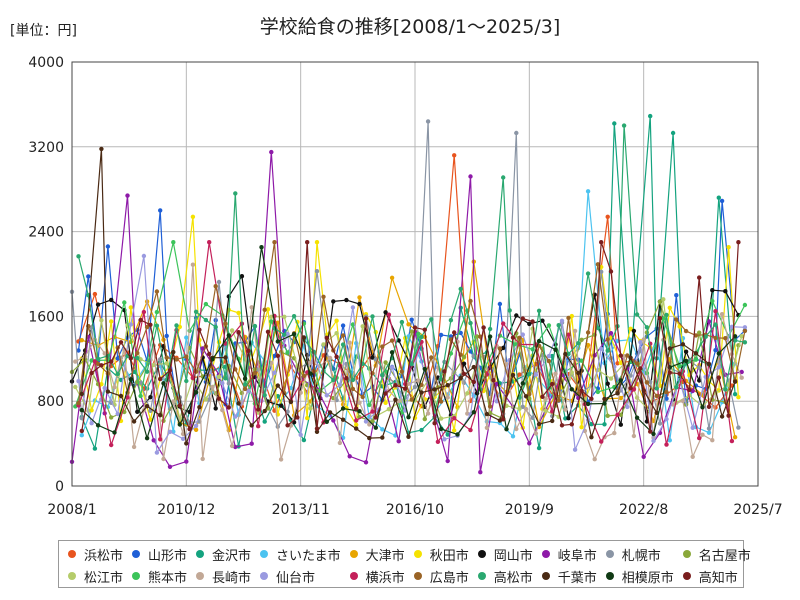 This screenshot has width=800, height=600. I want to click on legend-label: さいたま市, so click(308, 556).